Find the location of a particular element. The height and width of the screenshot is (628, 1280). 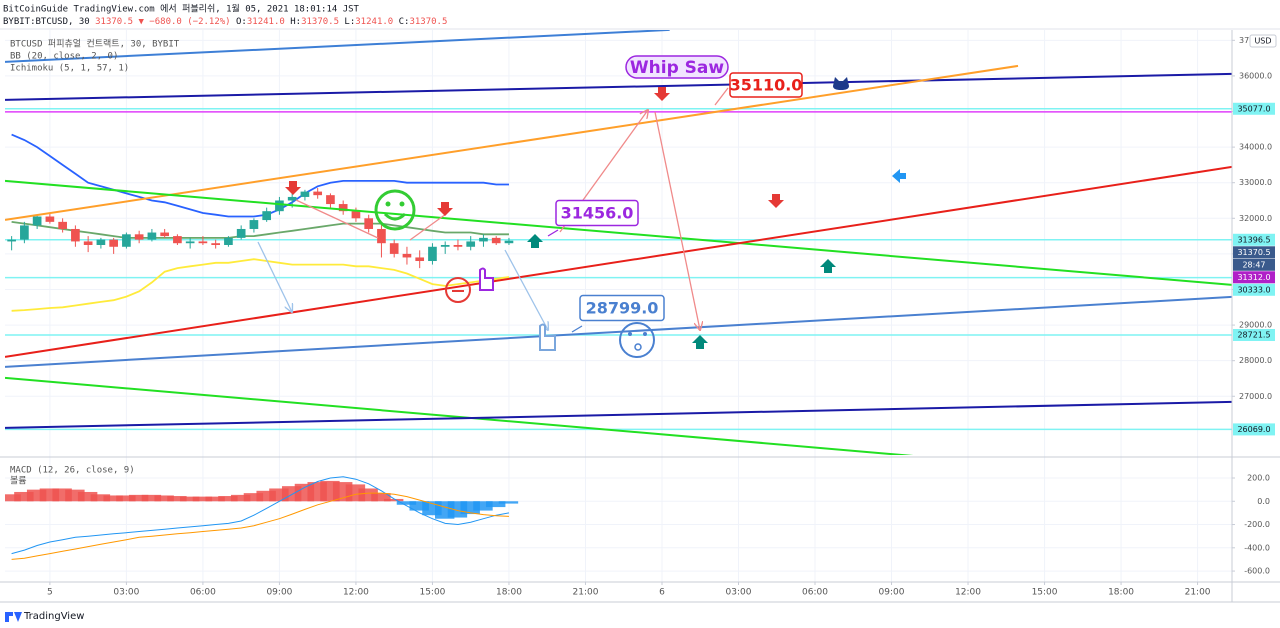

footer-brand: TradingView is located at coordinates (53, 616).